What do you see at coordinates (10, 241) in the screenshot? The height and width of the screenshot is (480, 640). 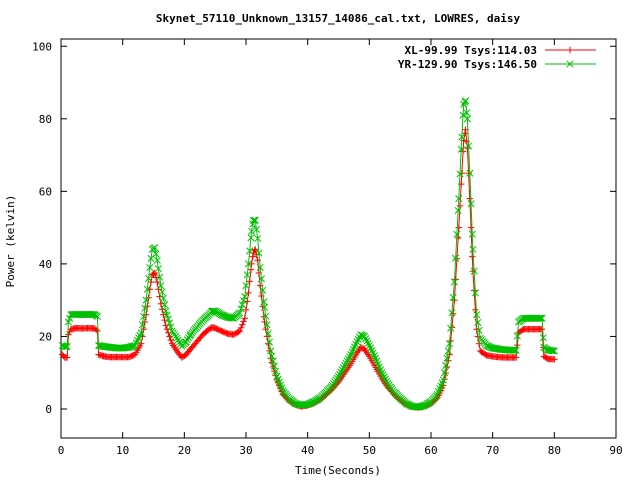 I see `y-axis-label: Power (kelvin)` at bounding box center [10, 241].